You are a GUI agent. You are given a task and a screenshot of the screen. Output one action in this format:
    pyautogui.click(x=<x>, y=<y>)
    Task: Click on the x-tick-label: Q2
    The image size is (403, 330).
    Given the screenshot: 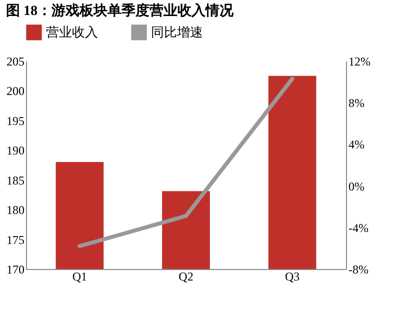 What is the action you would take?
    pyautogui.click(x=186, y=277)
    